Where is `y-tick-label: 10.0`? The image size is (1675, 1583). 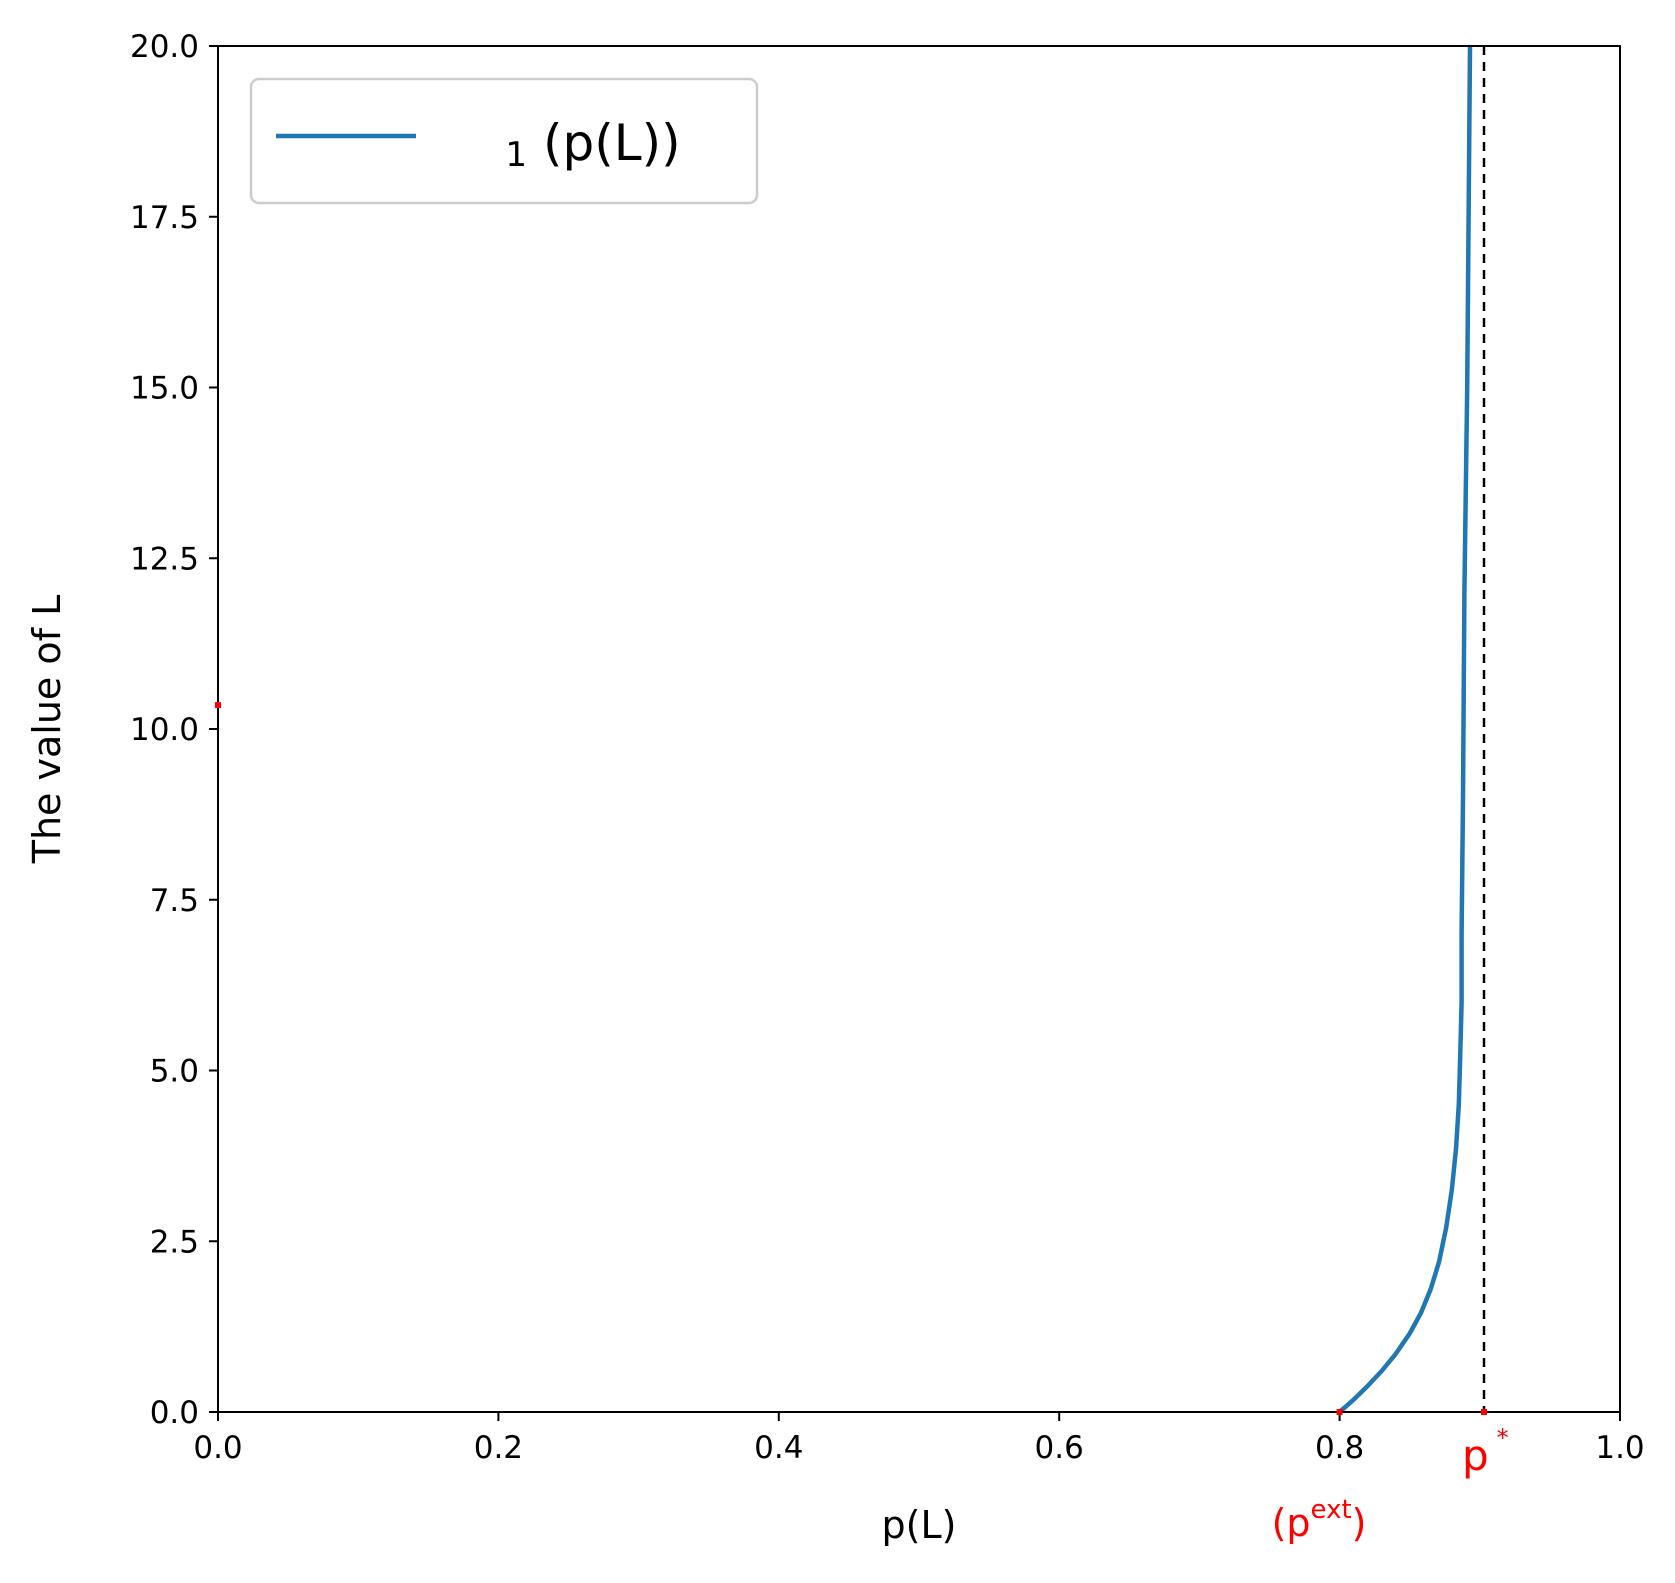 y-tick-label: 10.0 is located at coordinates (164, 730).